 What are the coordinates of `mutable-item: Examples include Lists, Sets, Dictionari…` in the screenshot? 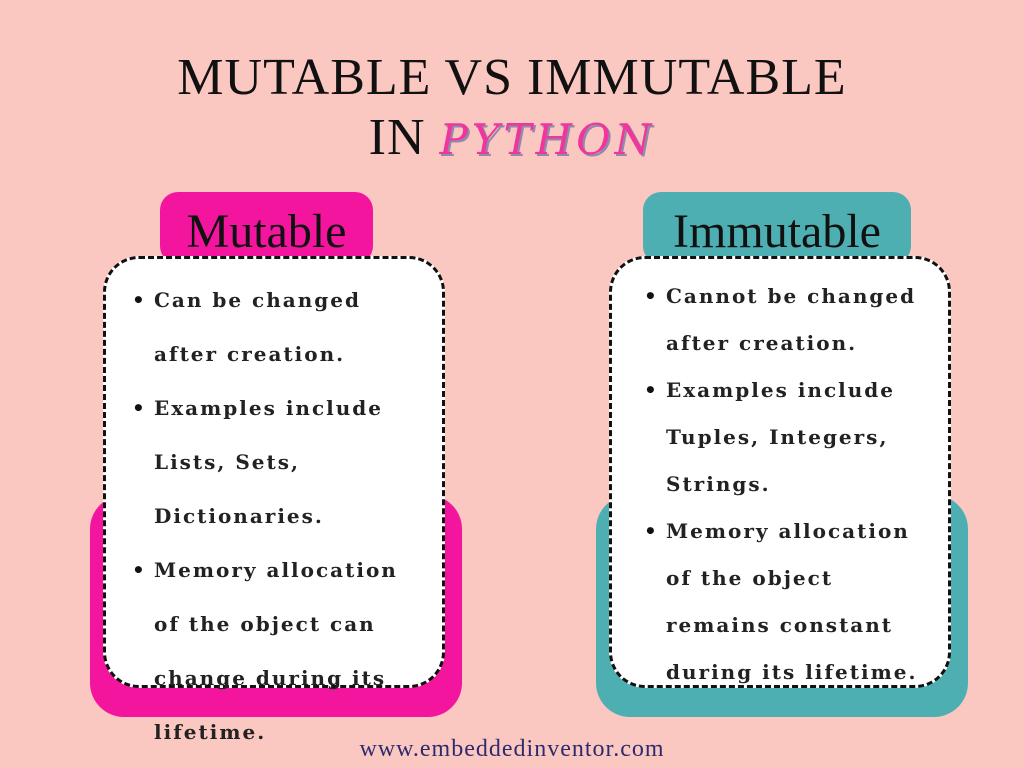 It's located at (280, 462).